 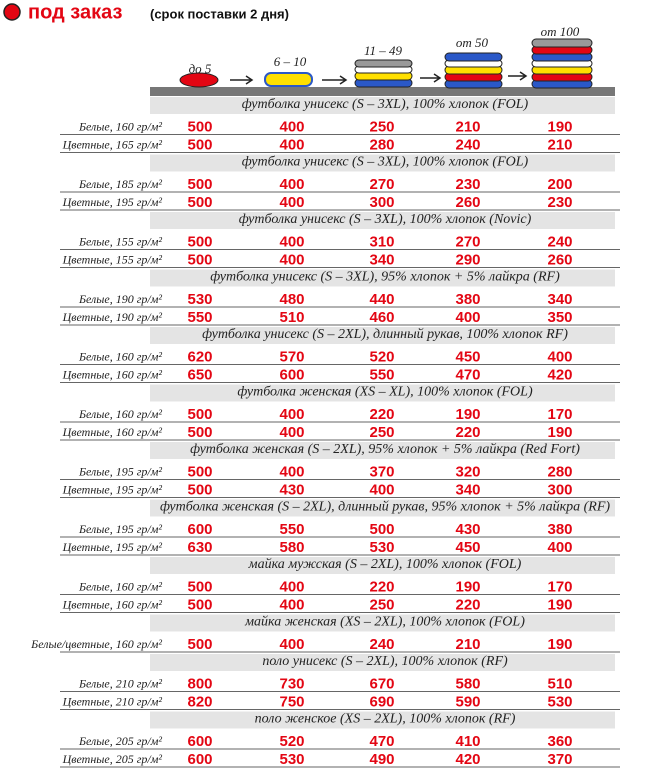 What do you see at coordinates (12, 12) in the screenshot?
I see `logo-dot` at bounding box center [12, 12].